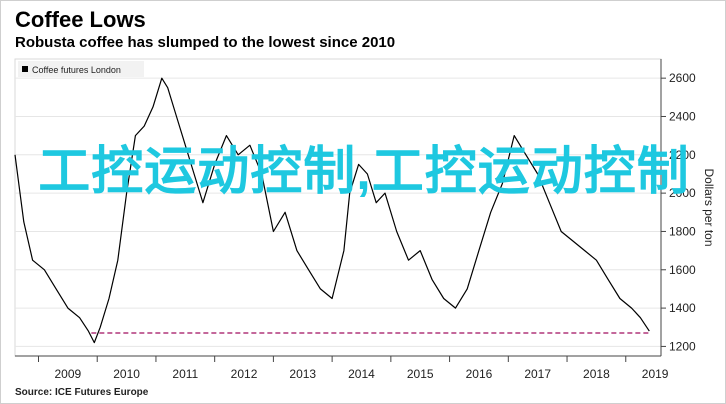 Image resolution: width=726 pixels, height=404 pixels. What do you see at coordinates (25, 69) in the screenshot?
I see `legend-swatch` at bounding box center [25, 69].